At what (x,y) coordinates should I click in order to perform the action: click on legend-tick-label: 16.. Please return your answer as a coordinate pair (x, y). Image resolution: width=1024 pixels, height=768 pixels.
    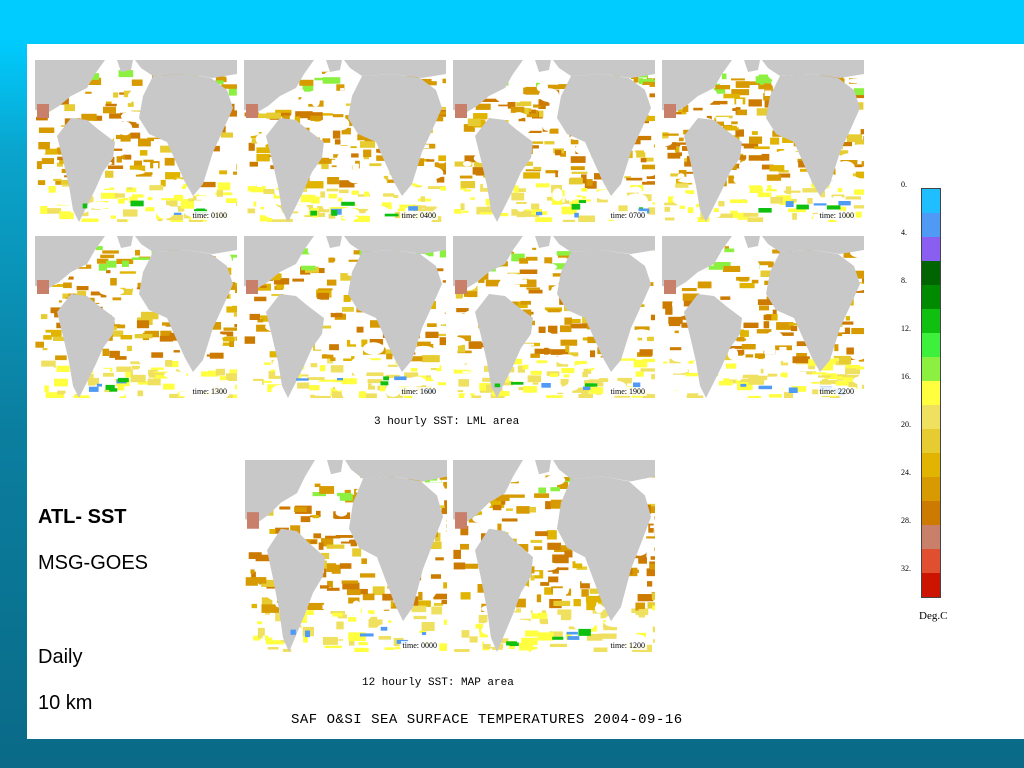
    Looking at the image, I should click on (906, 376).